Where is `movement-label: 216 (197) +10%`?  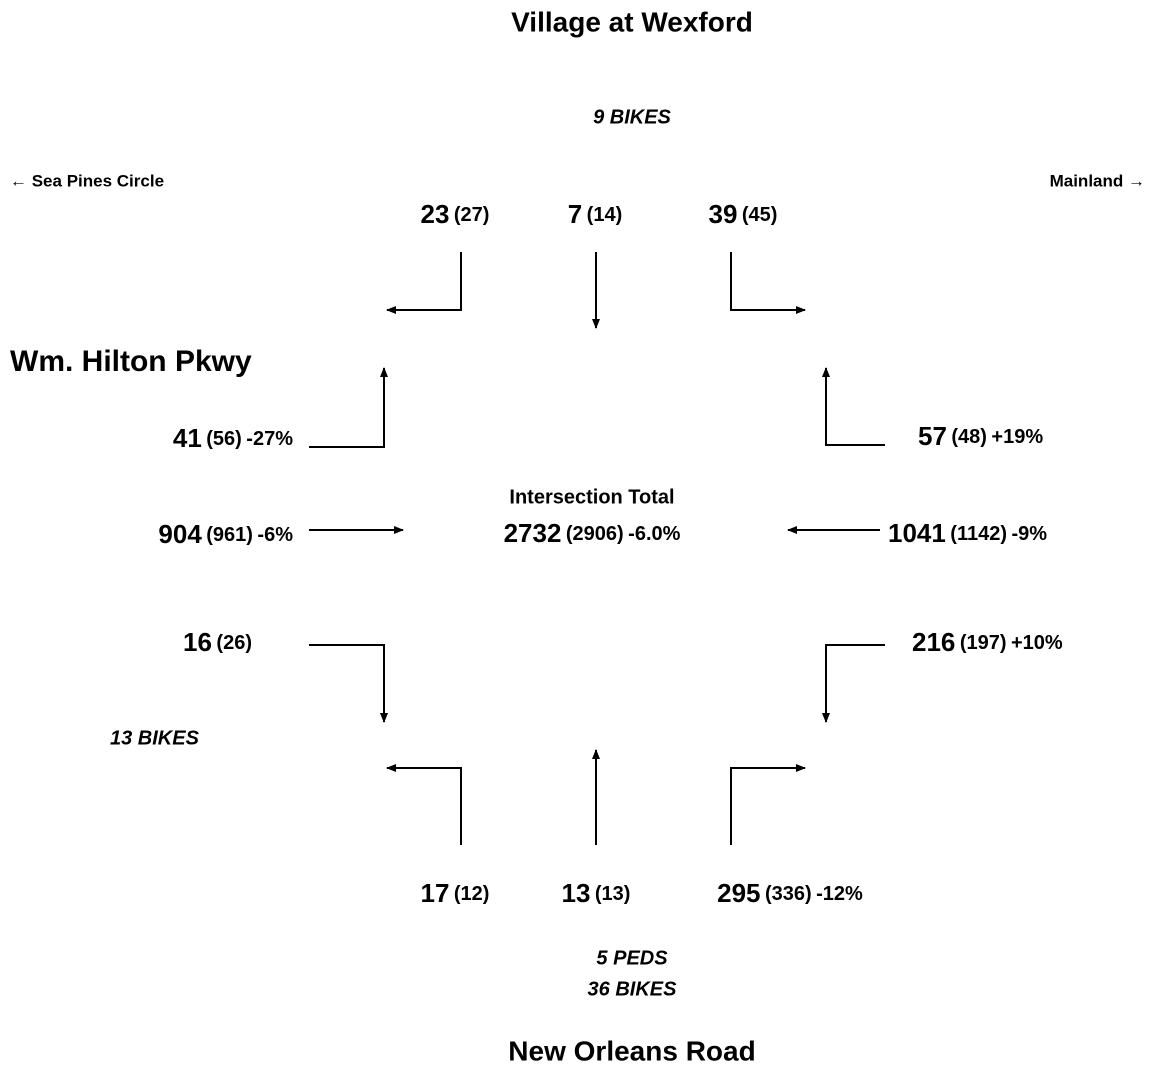
movement-label: 216 (197) +10% is located at coordinates (987, 642).